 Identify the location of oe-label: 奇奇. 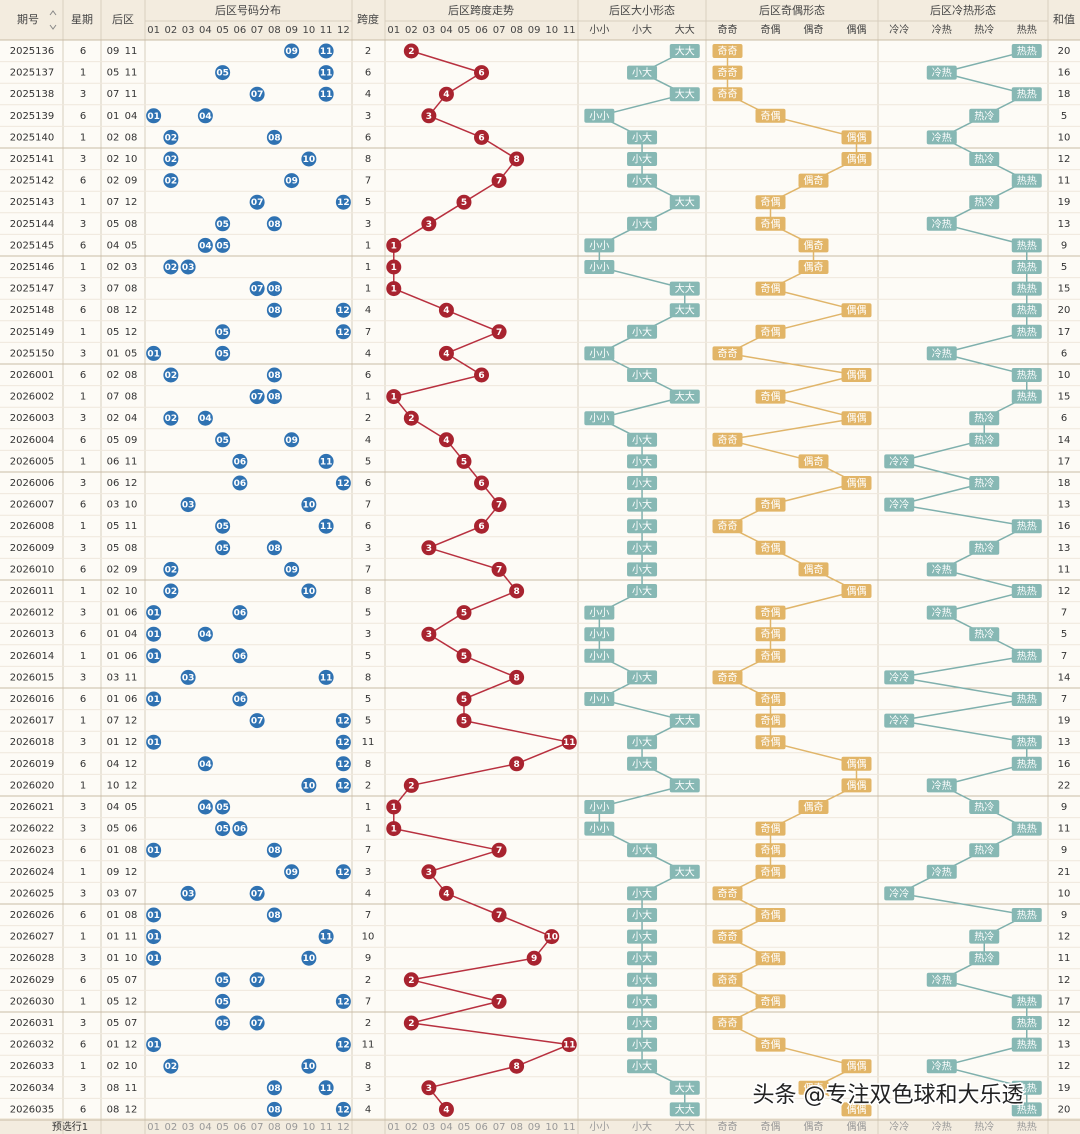
(728, 51).